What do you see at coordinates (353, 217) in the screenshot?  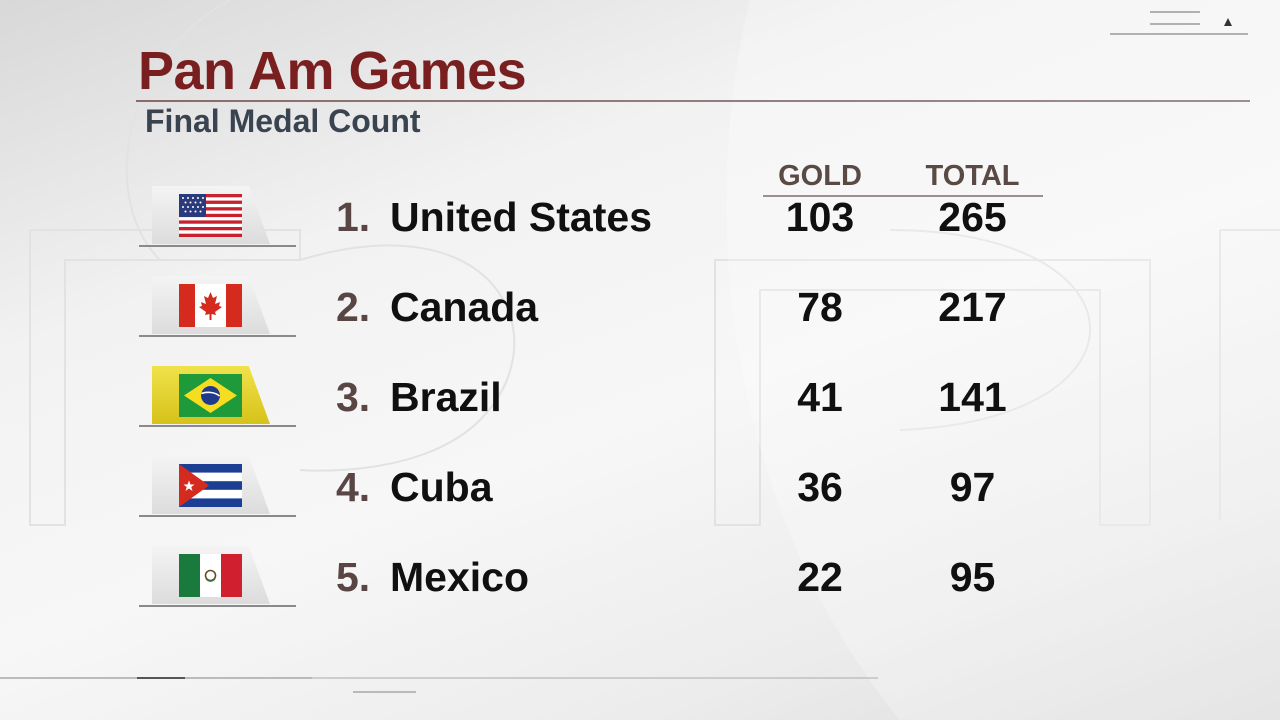 I see `rank-label: 1.` at bounding box center [353, 217].